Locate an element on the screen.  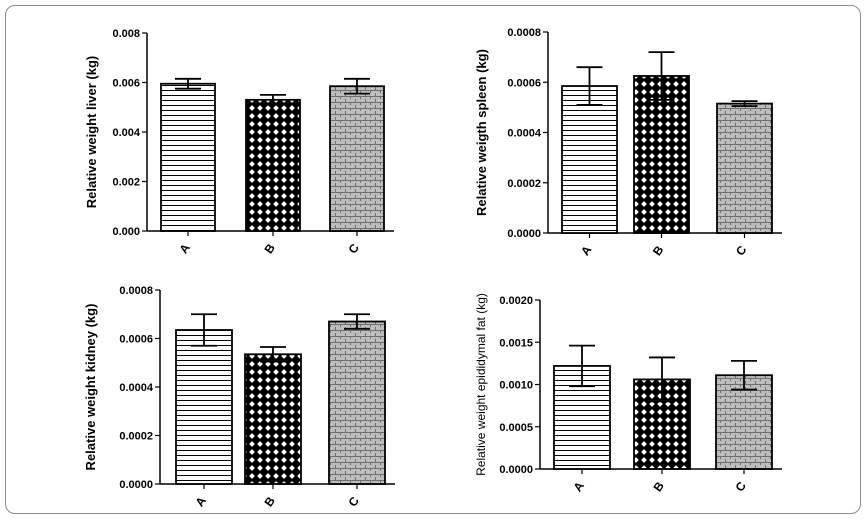
y-tick-label: 0.0015 is located at coordinates (516, 343).